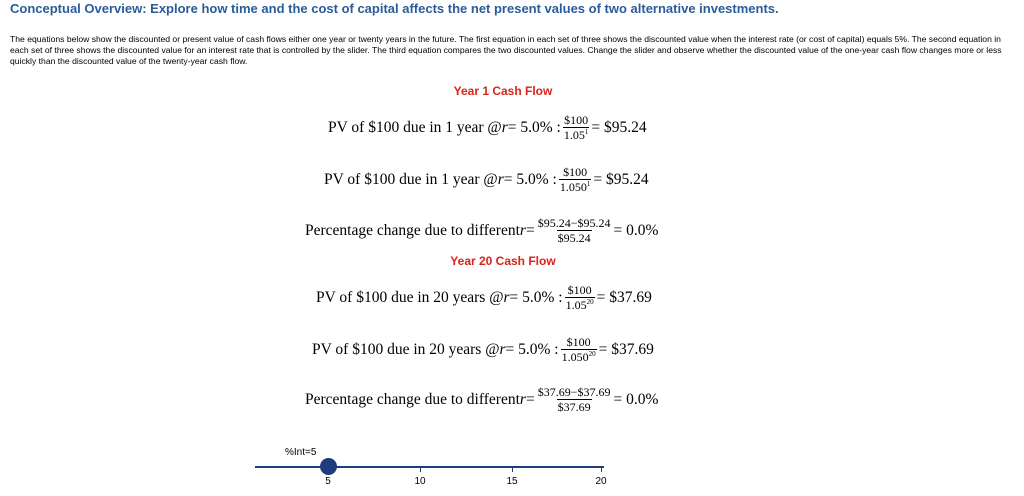 The image size is (1024, 496). Describe the element at coordinates (578, 356) in the screenshot. I see `eq-denominator: 1.05020` at that location.